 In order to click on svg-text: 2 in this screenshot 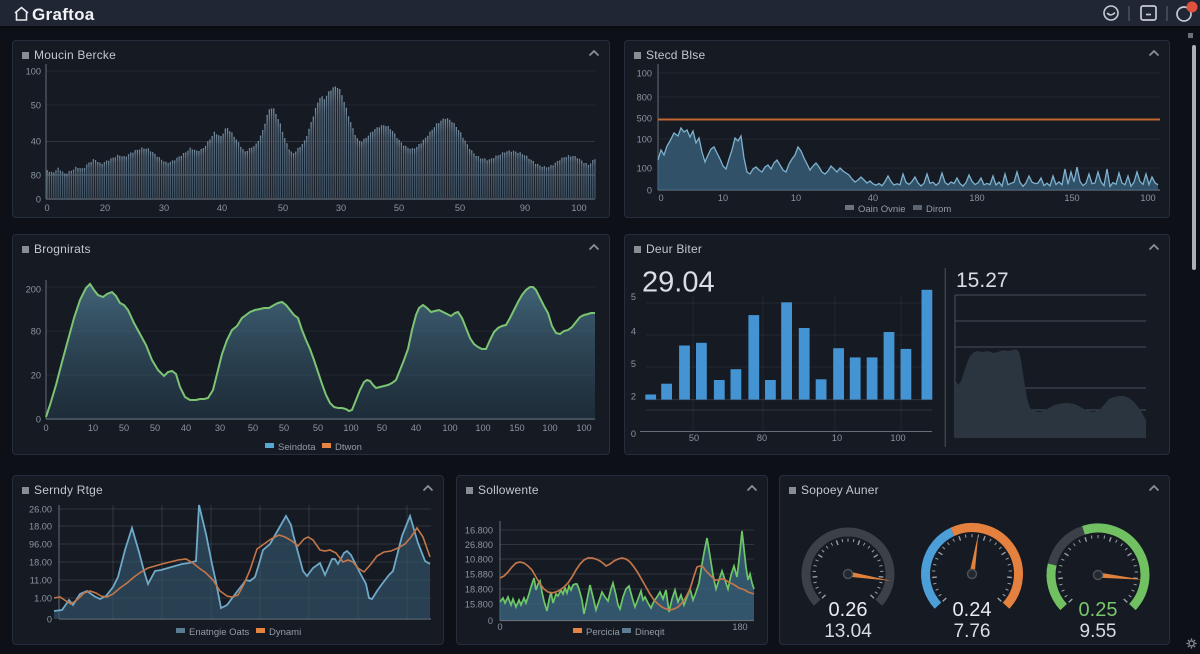, I will do `click(633, 397)`.